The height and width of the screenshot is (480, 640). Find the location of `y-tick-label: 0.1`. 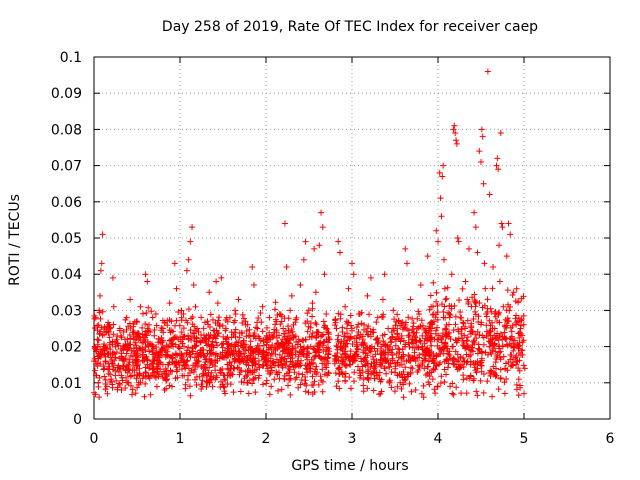

y-tick-label: 0.1 is located at coordinates (71, 58).